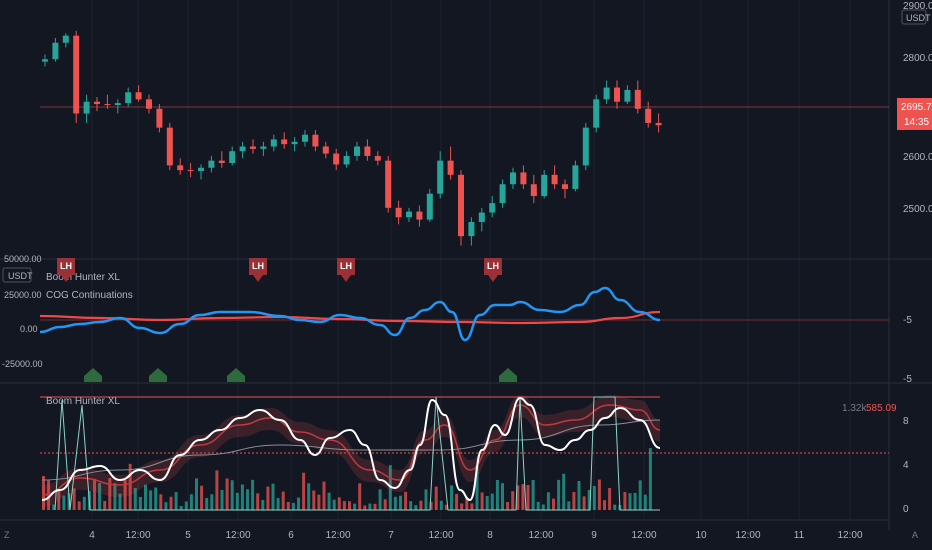 The height and width of the screenshot is (550, 932). I want to click on boom-hunter-value-2: 585.09, so click(881, 408).